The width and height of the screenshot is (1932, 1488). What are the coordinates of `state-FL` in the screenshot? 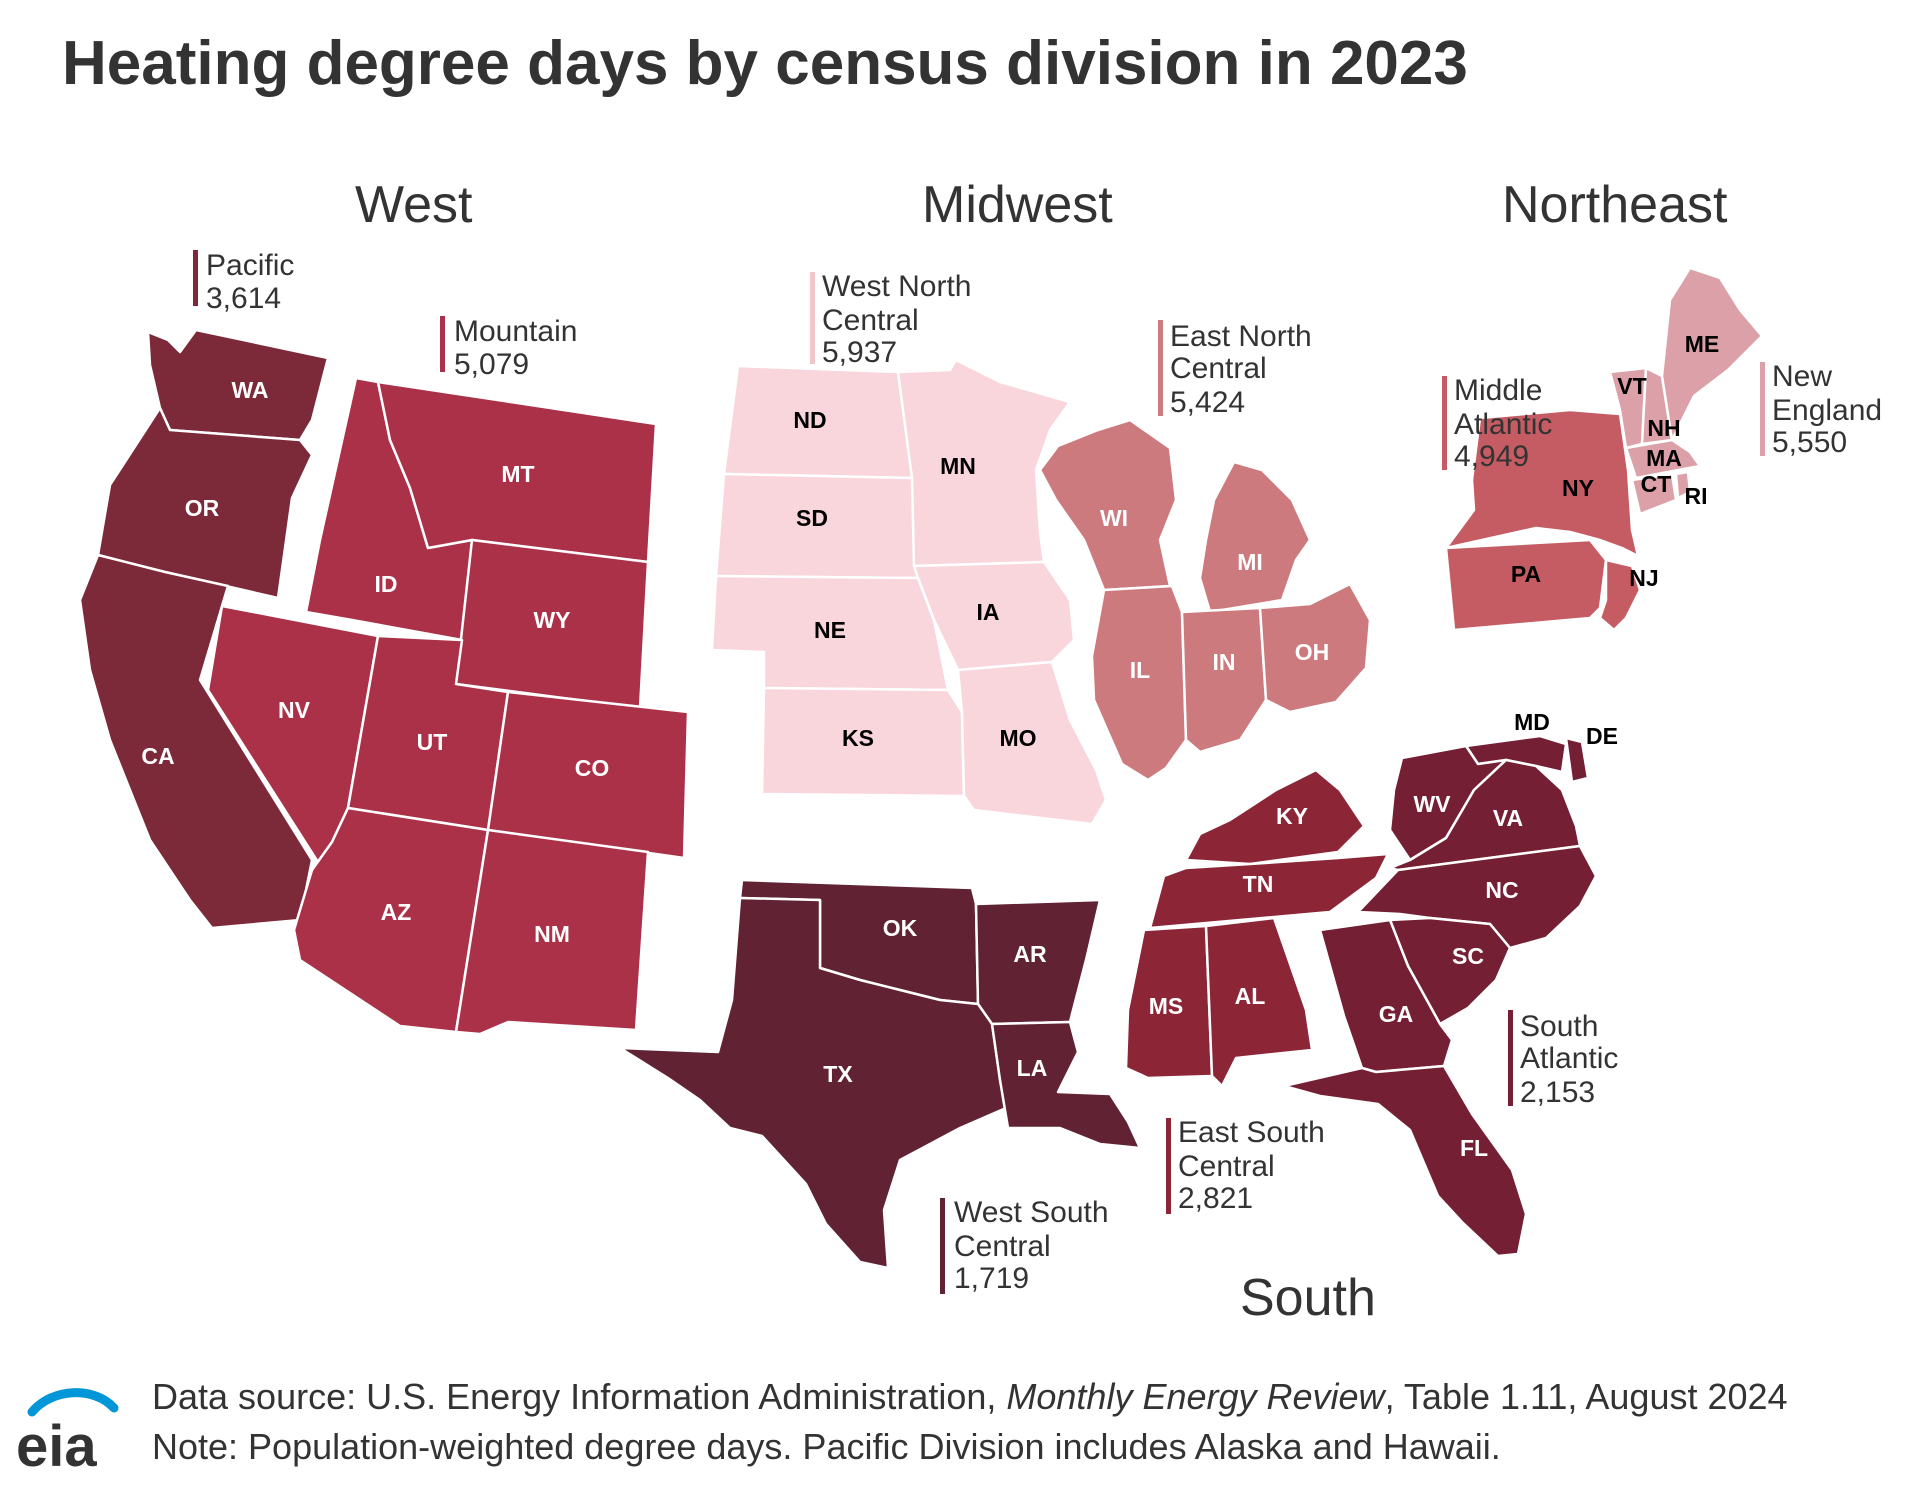 It's located at (1405, 1161).